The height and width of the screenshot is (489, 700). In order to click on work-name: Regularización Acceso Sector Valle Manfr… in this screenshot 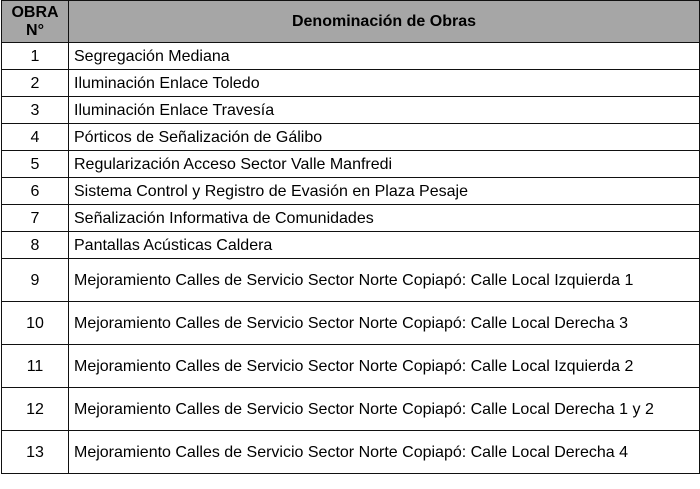, I will do `click(384, 164)`.